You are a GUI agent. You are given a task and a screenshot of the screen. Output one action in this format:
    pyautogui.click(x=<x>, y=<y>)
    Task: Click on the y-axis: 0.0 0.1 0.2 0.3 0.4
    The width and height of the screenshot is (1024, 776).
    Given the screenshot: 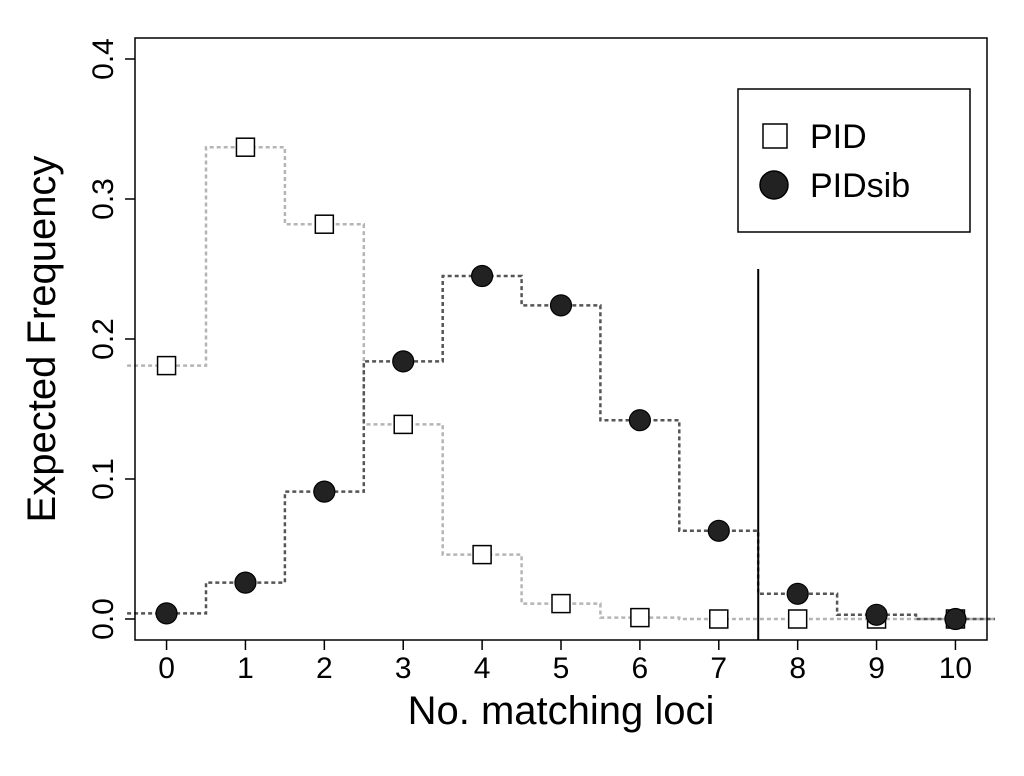 What is the action you would take?
    pyautogui.click(x=111, y=339)
    